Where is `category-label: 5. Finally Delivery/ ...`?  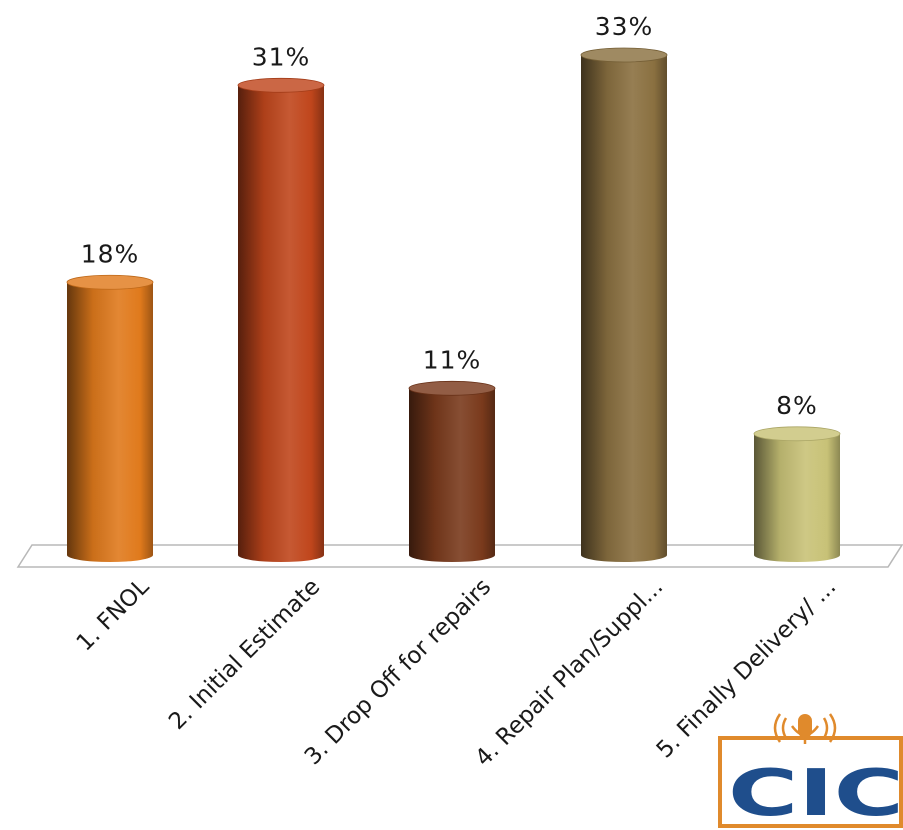
category-label: 5. Finally Delivery/ ... is located at coordinates (747, 669).